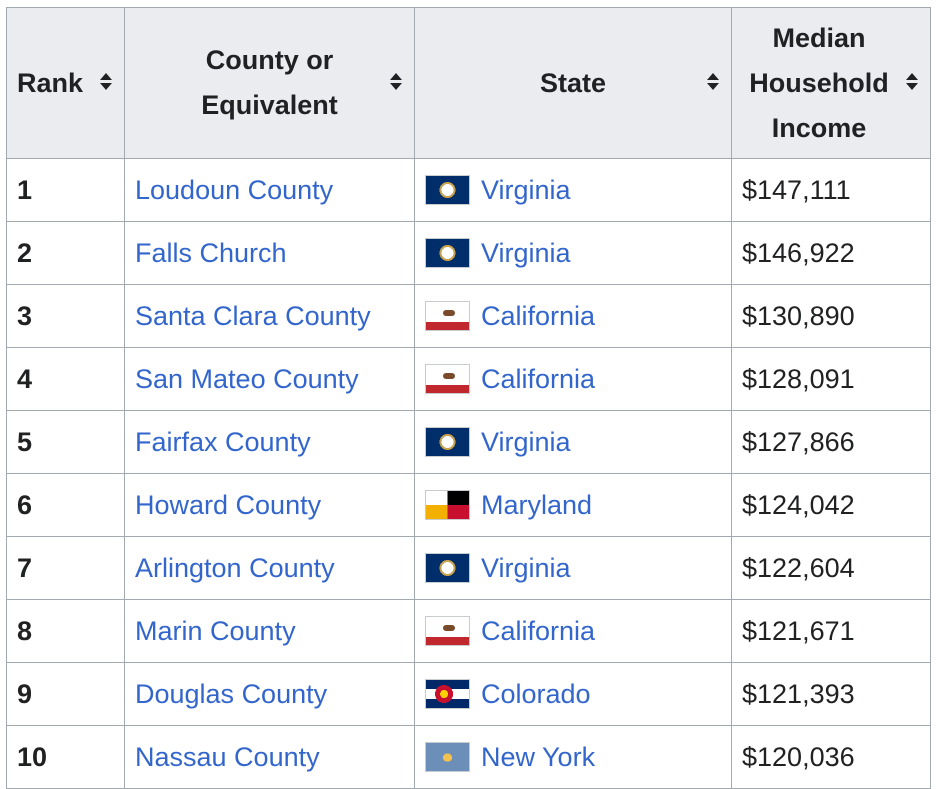  I want to click on county-cell: Santa Clara County, so click(269, 316).